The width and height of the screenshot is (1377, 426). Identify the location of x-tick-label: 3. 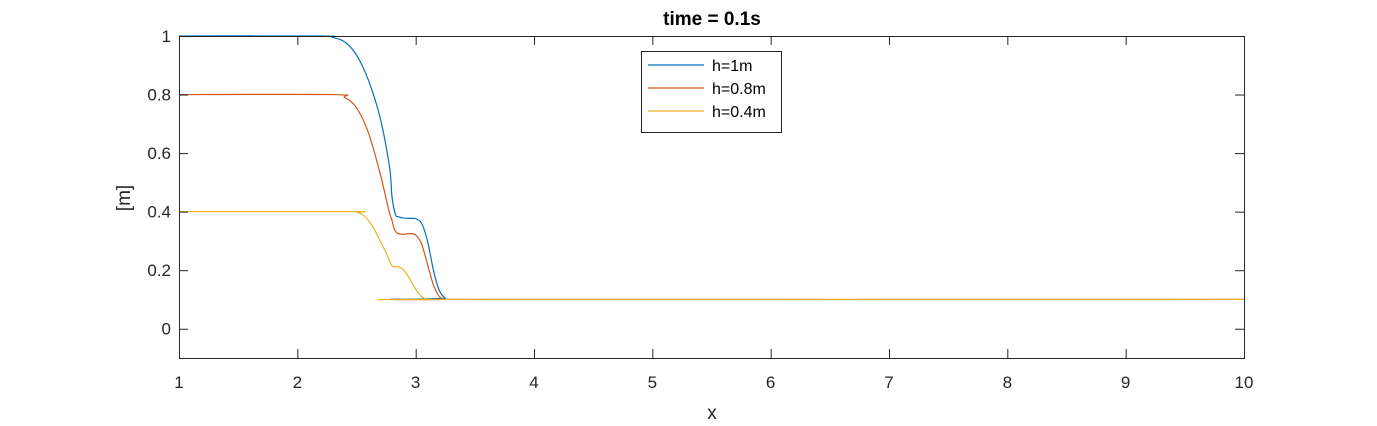
(415, 382).